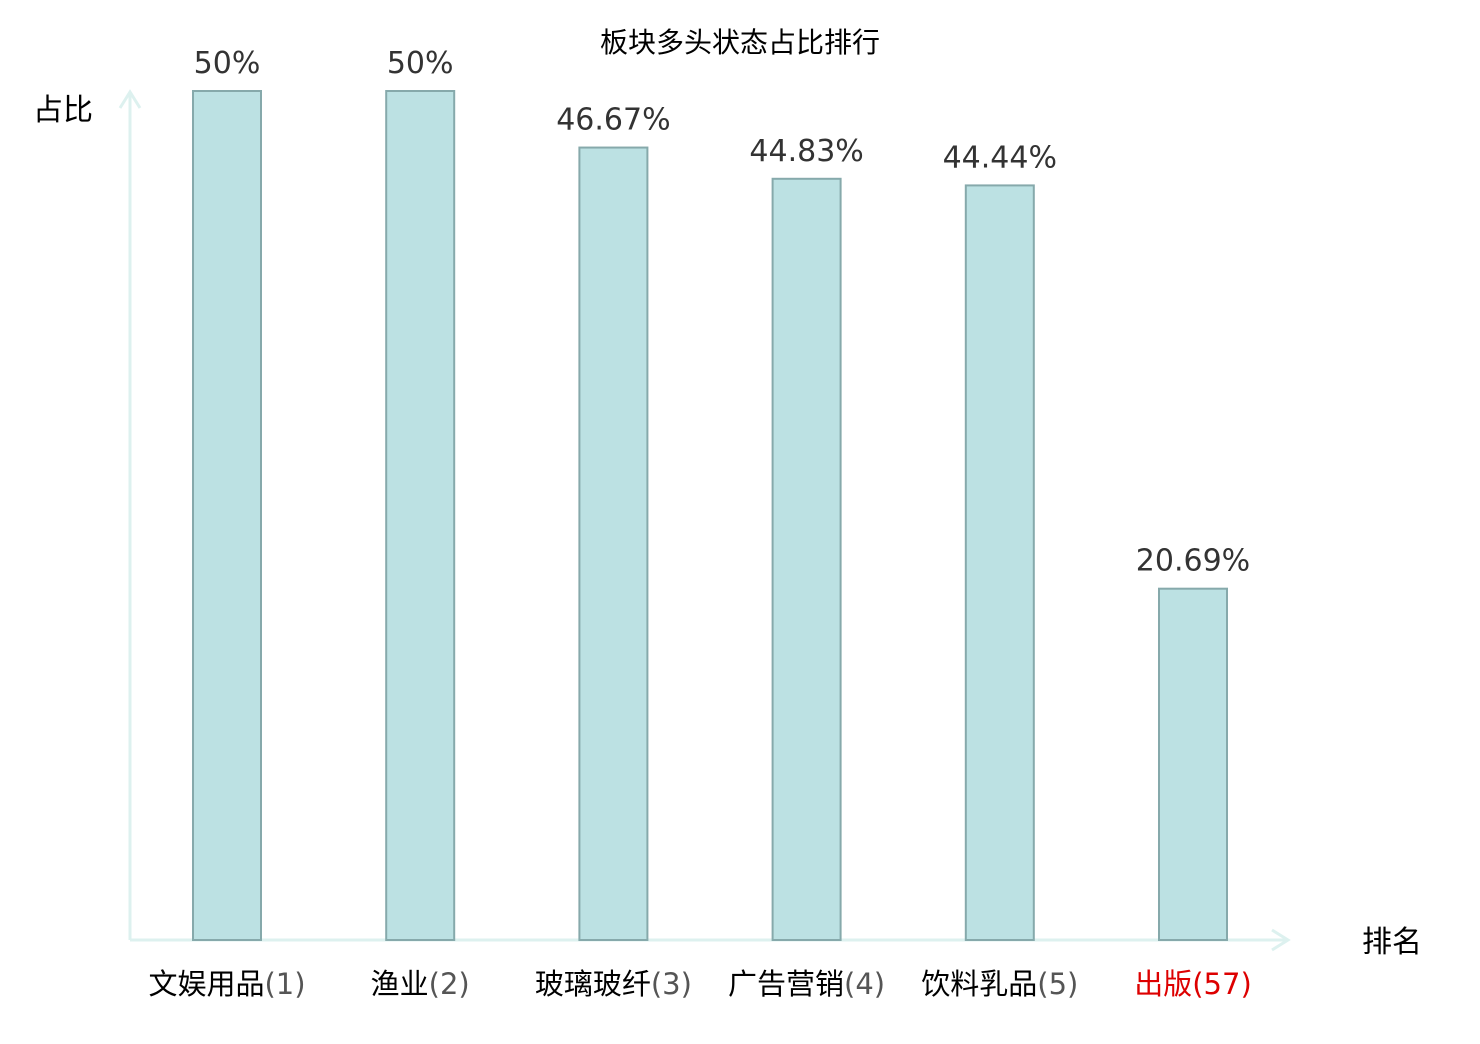 This screenshot has height=1044, width=1480. What do you see at coordinates (226, 984) in the screenshot?
I see `x-tick-label: 文娱用品(1)` at bounding box center [226, 984].